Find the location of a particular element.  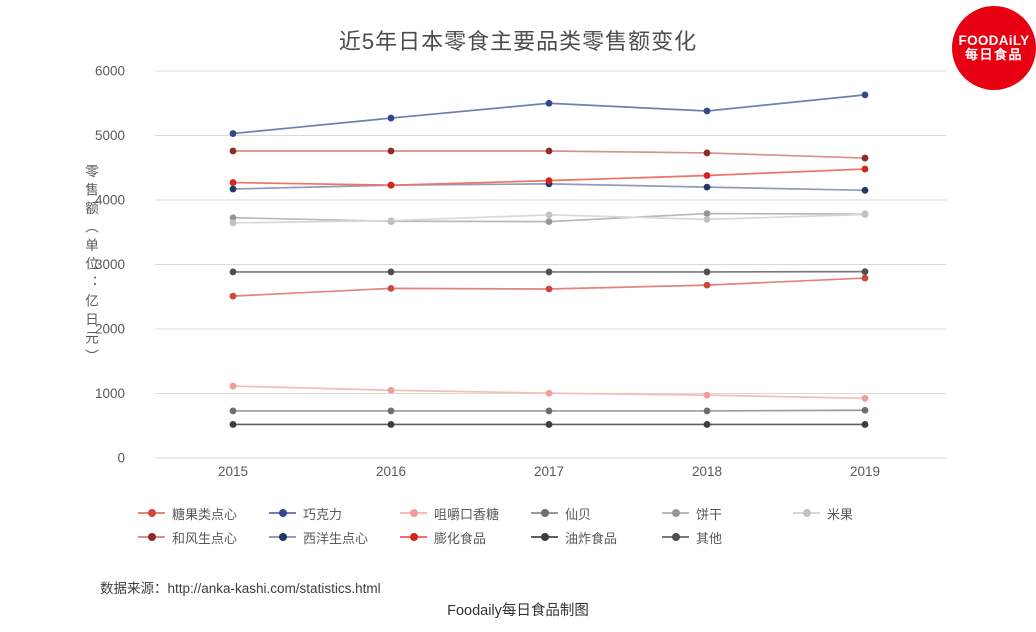

logo-text-foodaily: FOODAiLY is located at coordinates (994, 40).